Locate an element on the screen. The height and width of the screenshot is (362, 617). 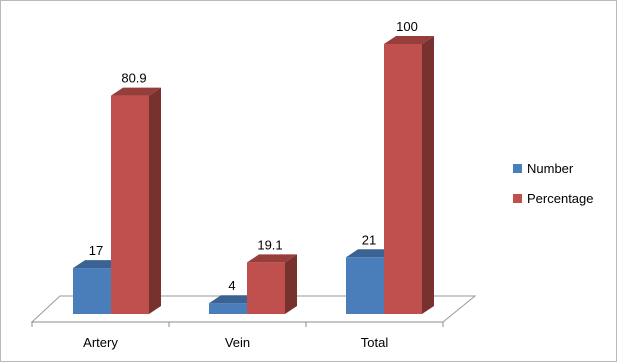
x-axis-group: Artery Vein Total is located at coordinates (237, 335).